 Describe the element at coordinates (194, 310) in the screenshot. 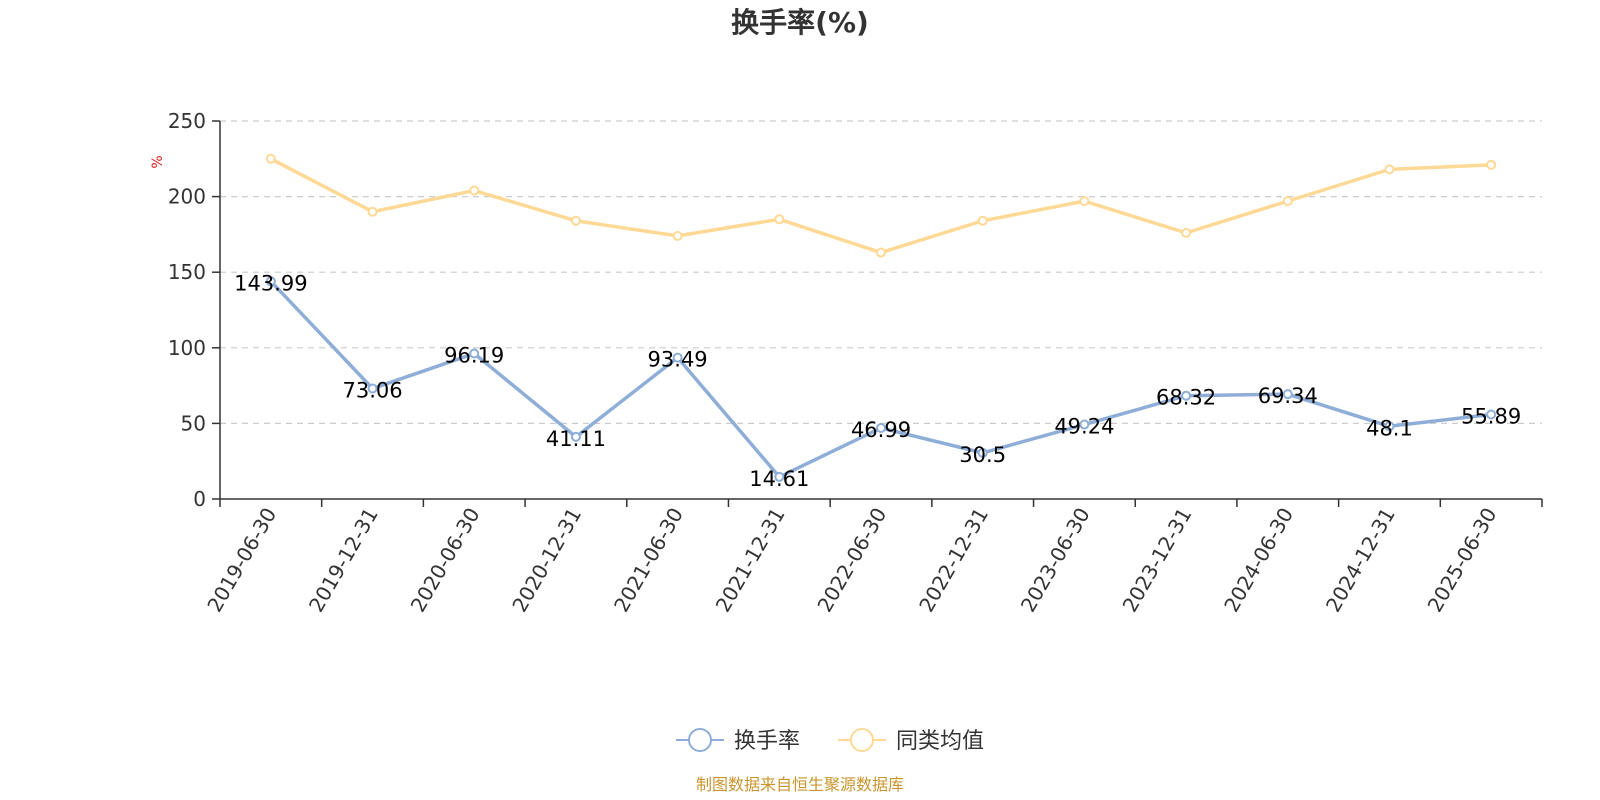

I see `y-axis-ticks: 0 50 100 150 200 250` at that location.